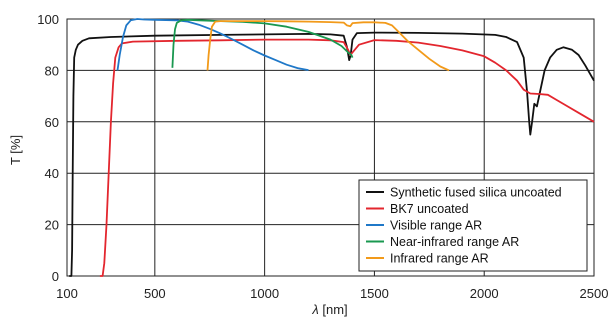  Describe the element at coordinates (155, 293) in the screenshot. I see `x-tick-label: 500` at that location.